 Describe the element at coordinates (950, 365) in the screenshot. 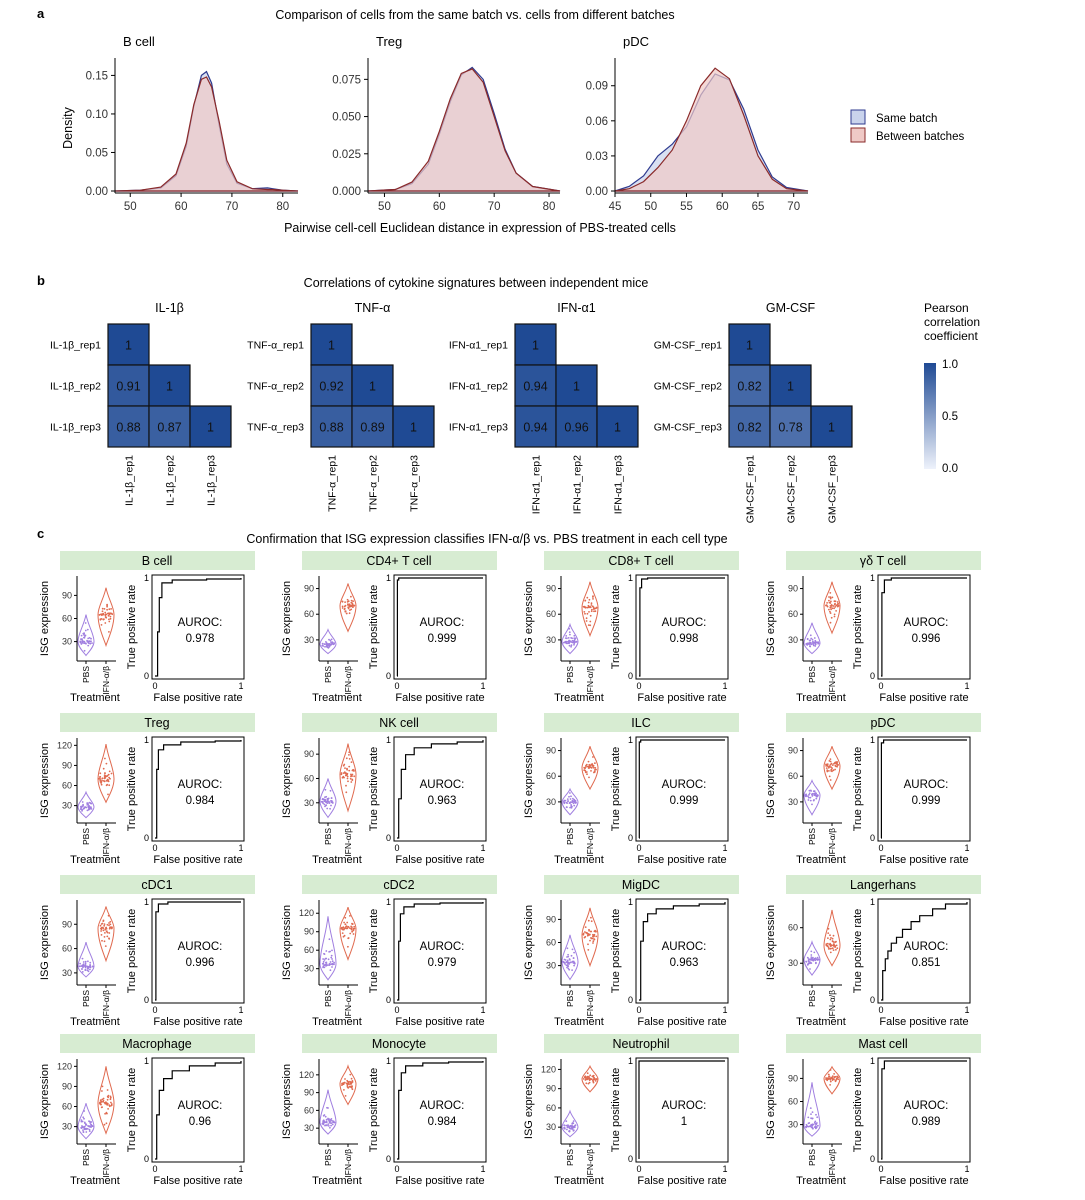

I see `legend-tick-high: 1.0` at that location.